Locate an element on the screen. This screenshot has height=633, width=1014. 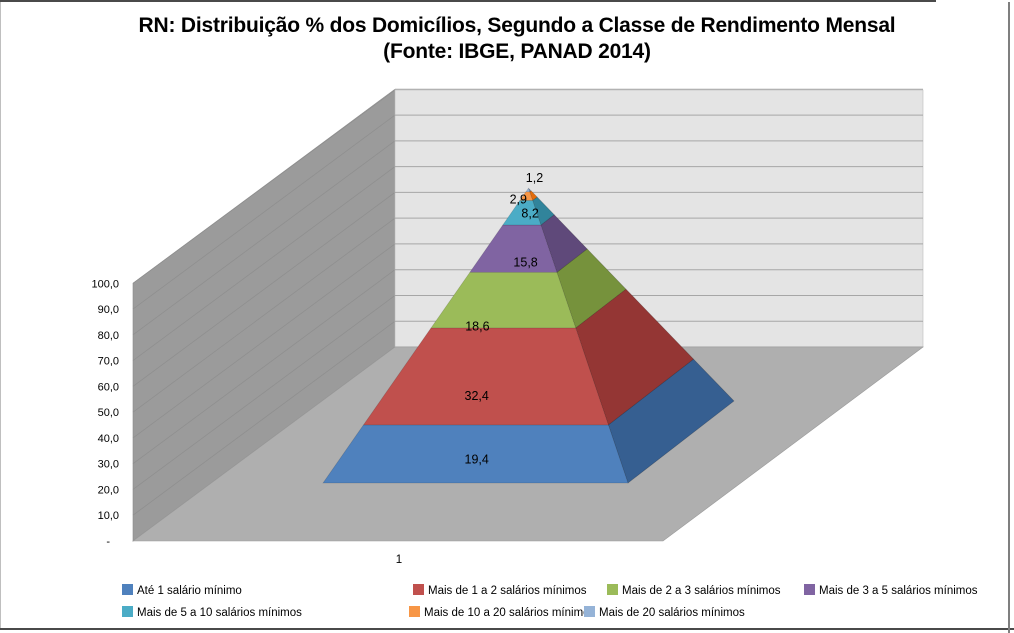
legend-item: Mais de 3 a 5 salários mínimos is located at coordinates (891, 591).